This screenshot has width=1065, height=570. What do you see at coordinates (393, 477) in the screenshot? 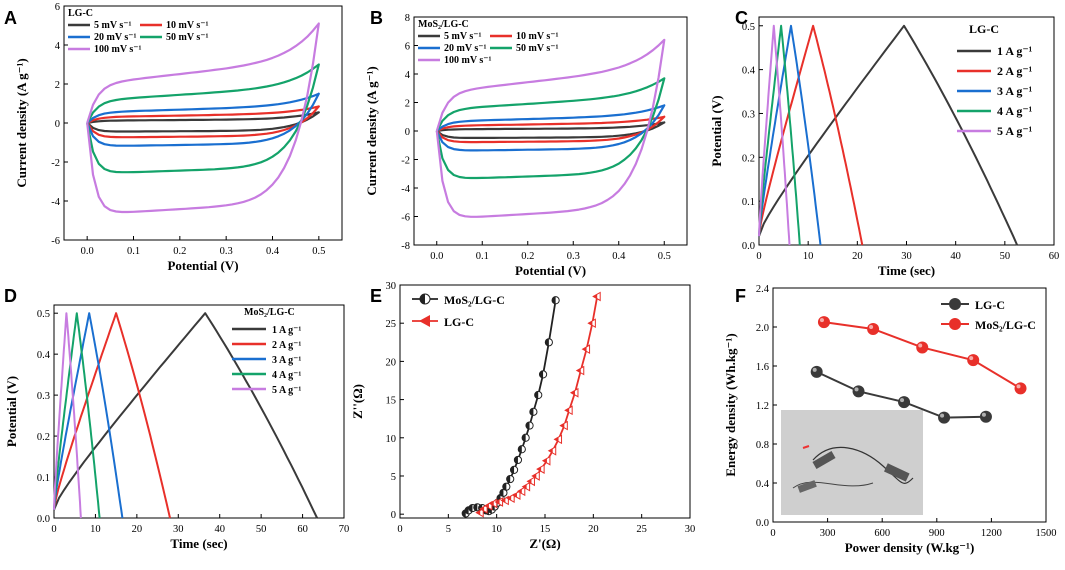
I see `y-tick-label: 5` at bounding box center [393, 477].